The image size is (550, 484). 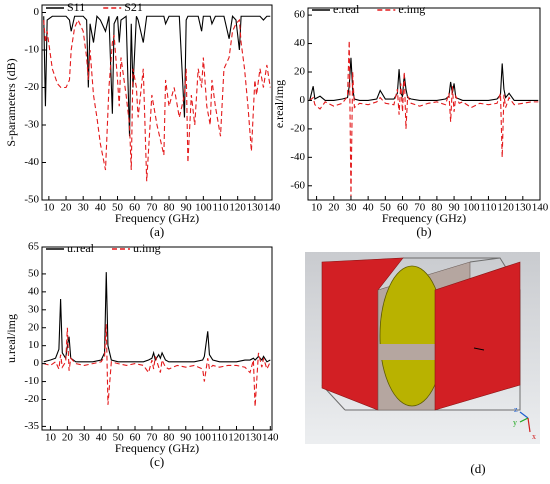 I want to click on y-axis-label: u.real/img, so click(x=11, y=338).